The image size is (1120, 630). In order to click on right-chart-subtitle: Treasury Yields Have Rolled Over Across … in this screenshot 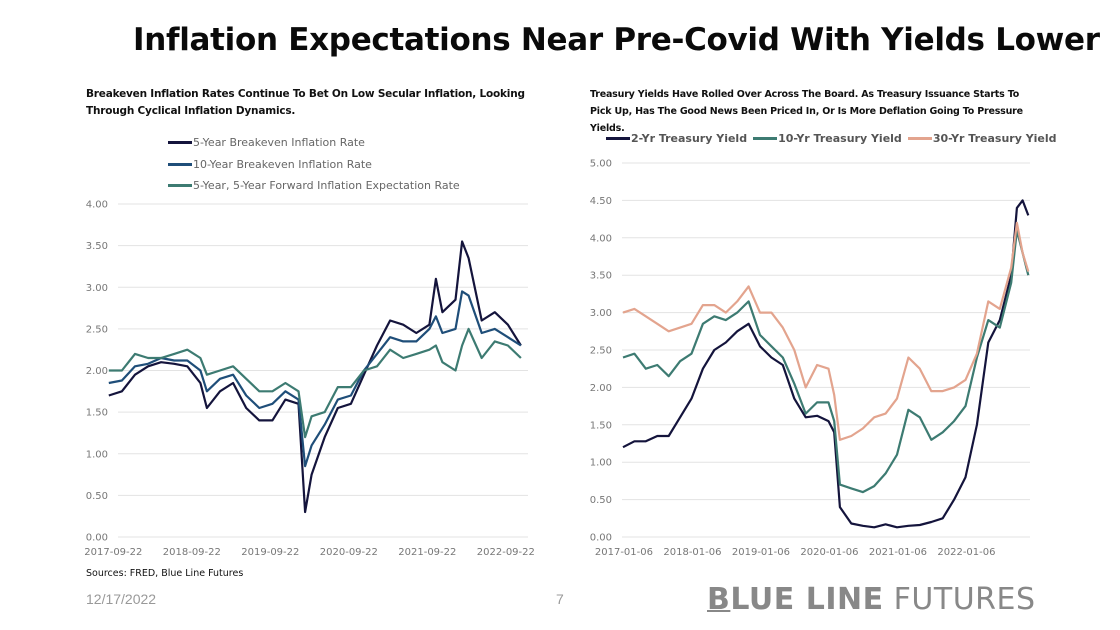, I will do `click(806, 111)`.